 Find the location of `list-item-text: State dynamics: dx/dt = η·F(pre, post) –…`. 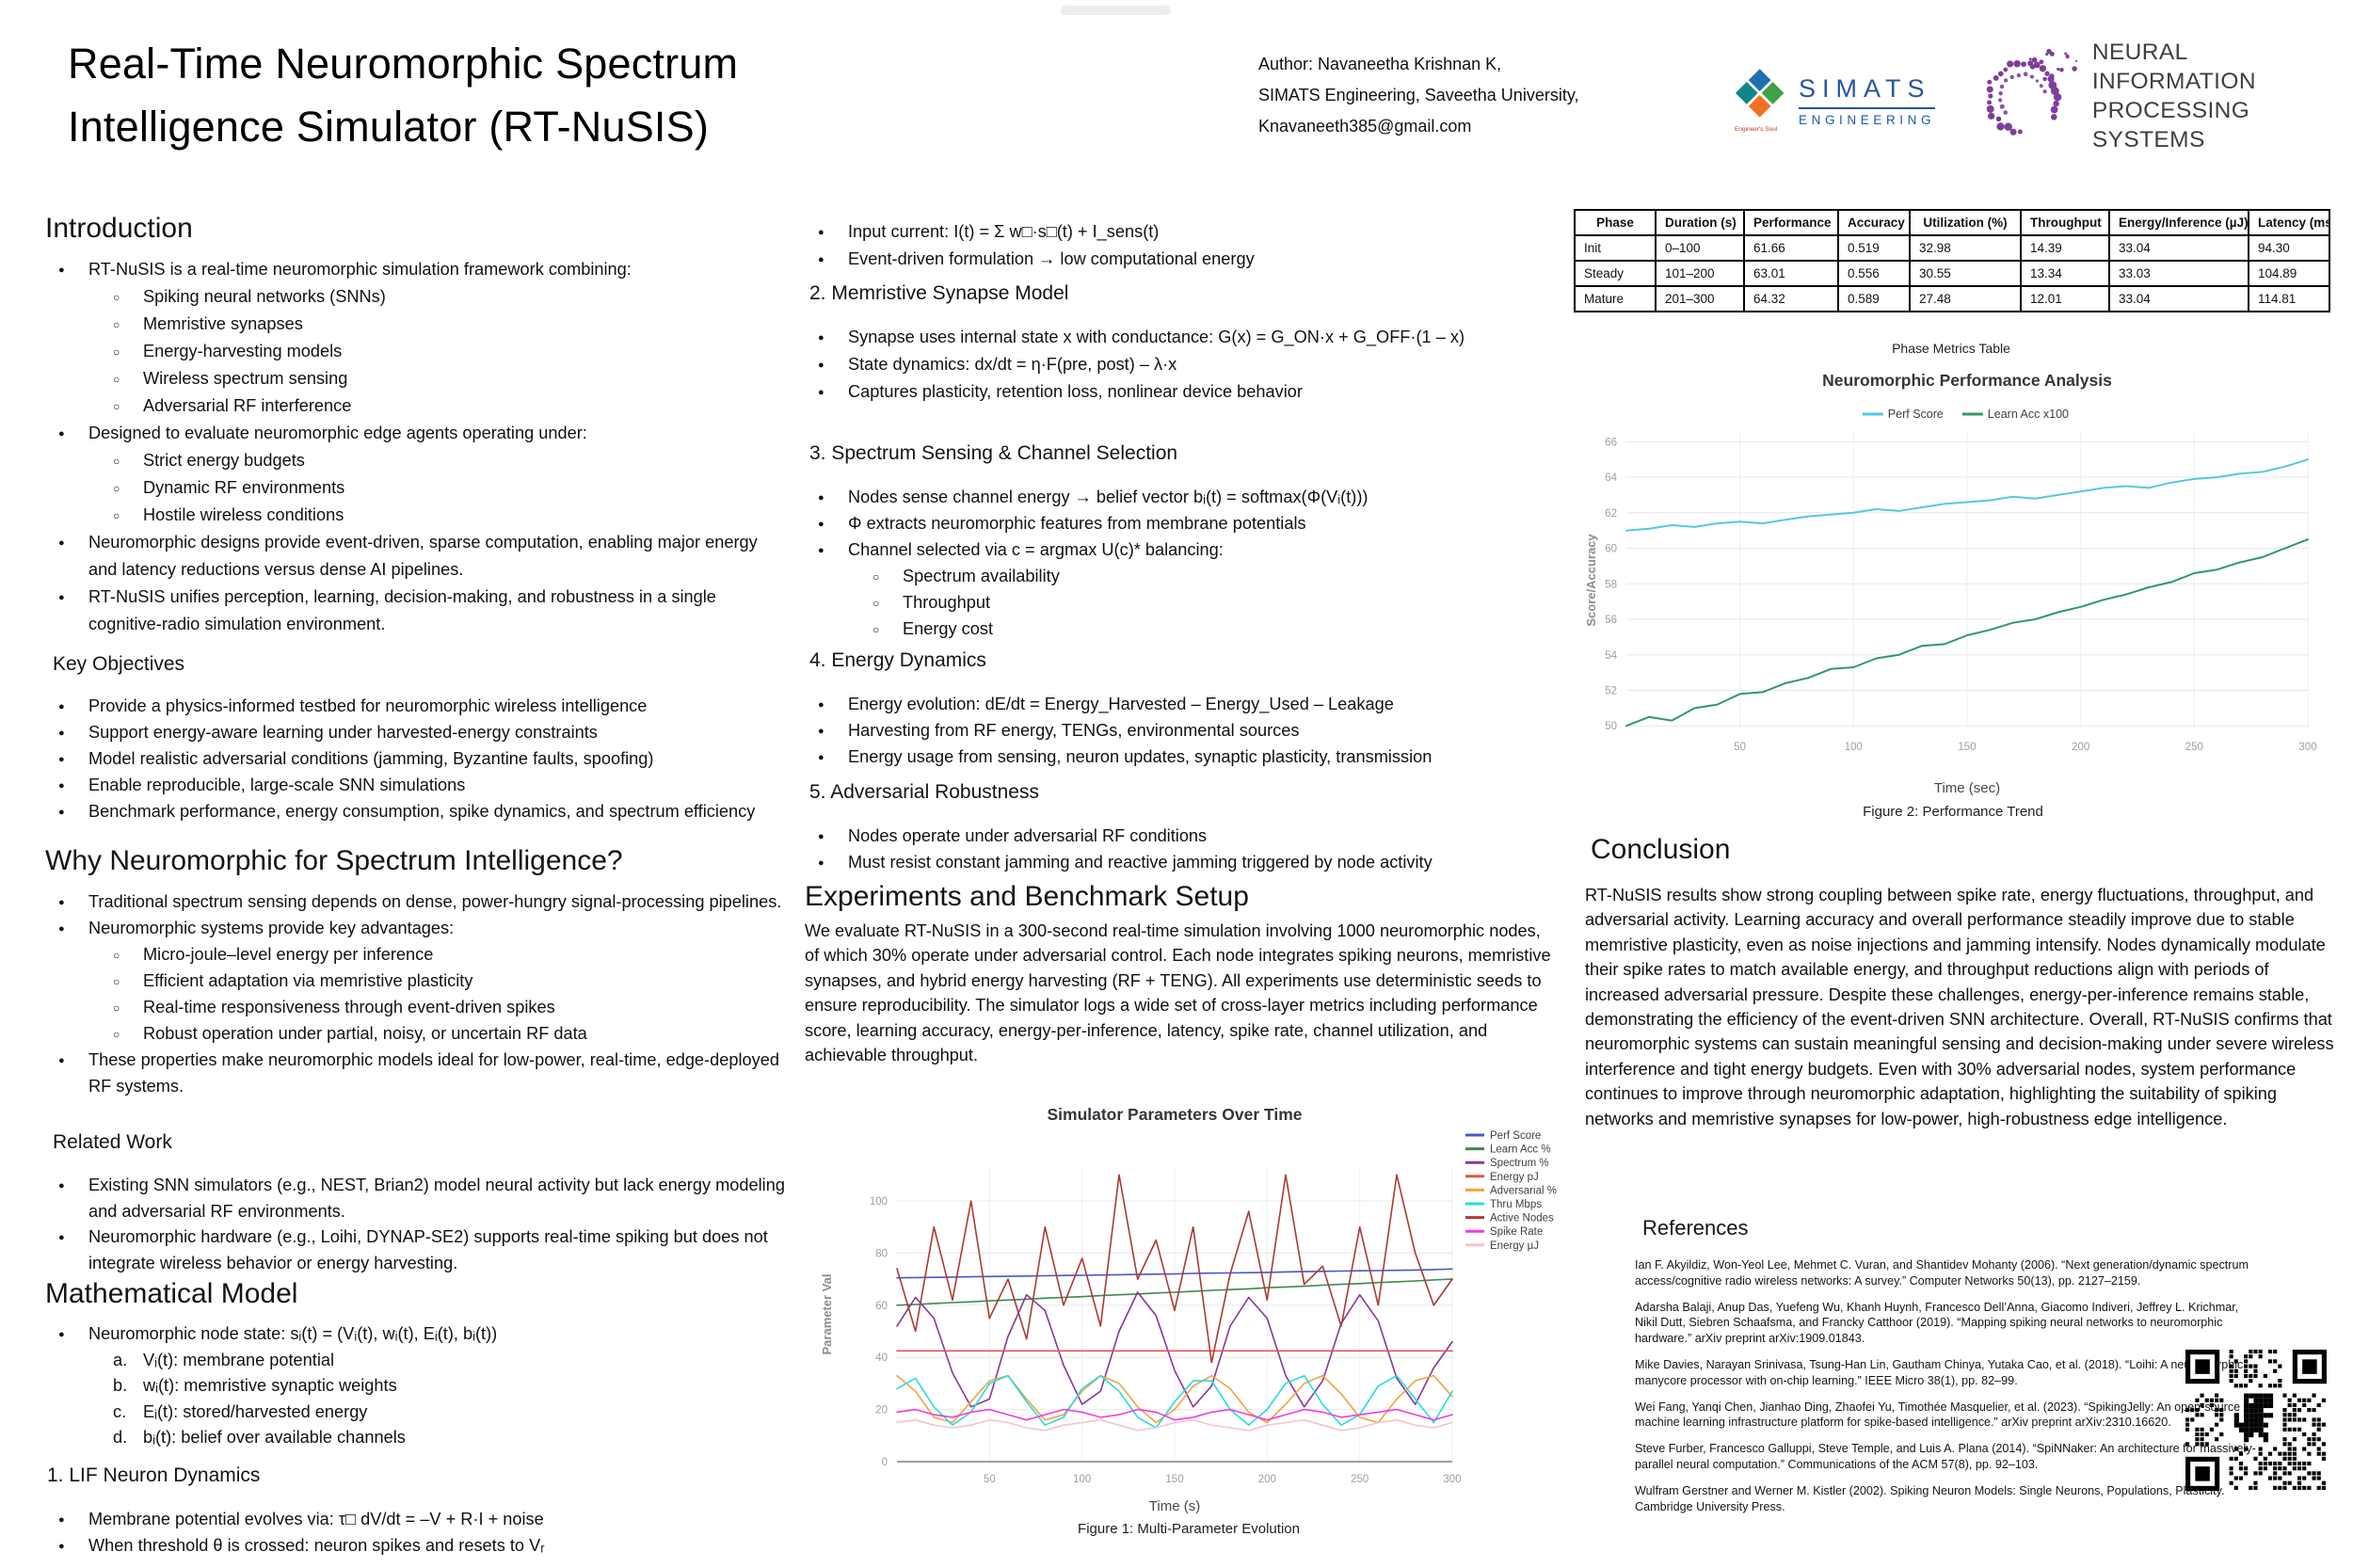

list-item-text: State dynamics: dx/dt = η·F(pre, post) –… is located at coordinates (1012, 364).